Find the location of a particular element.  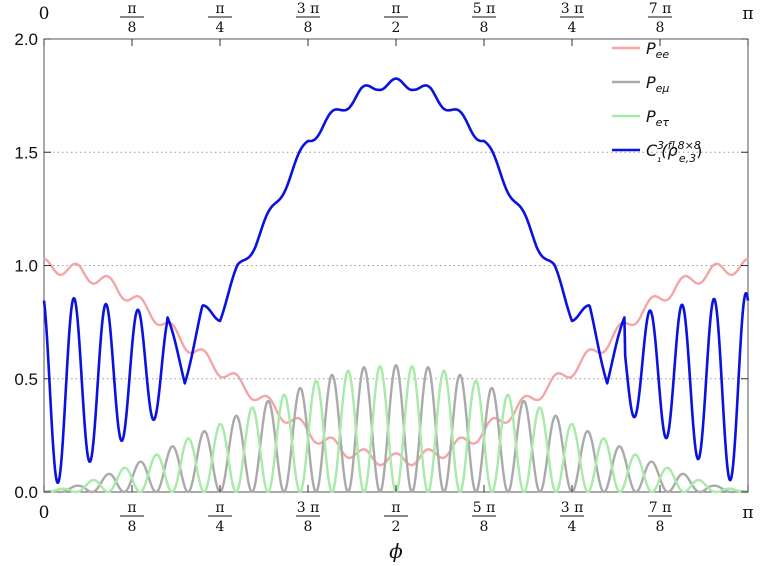

x-tick-den-top-5: 8 is located at coordinates (484, 28).